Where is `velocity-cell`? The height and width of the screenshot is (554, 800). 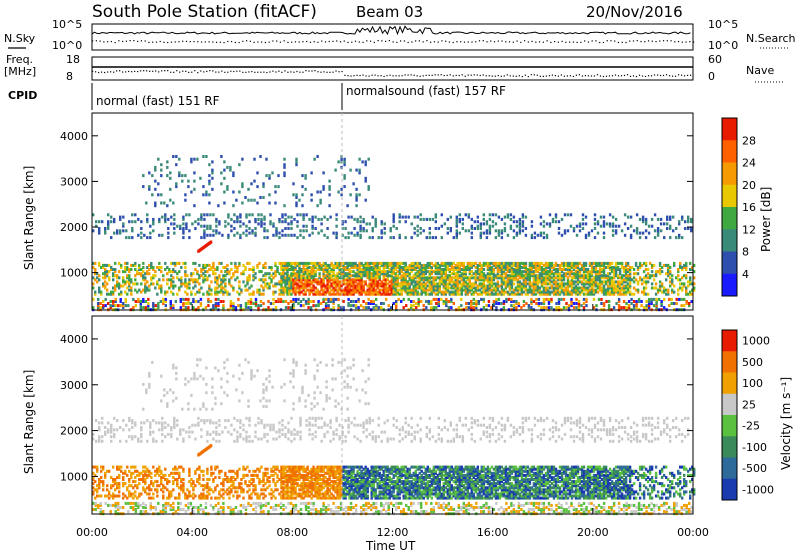
velocity-cell is located at coordinates (213, 509).